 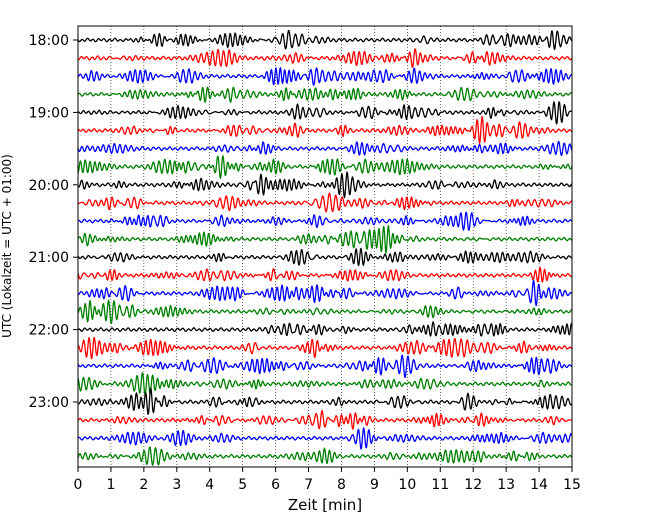 I want to click on y-tick-label: 20:00, so click(x=49, y=186).